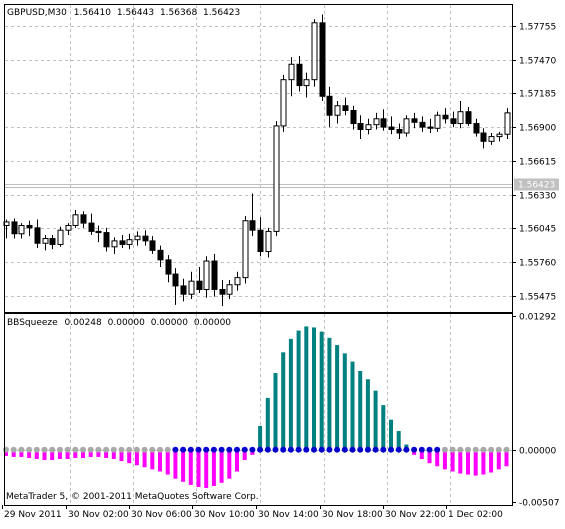 The width and height of the screenshot is (565, 529). Describe the element at coordinates (33, 515) in the screenshot. I see `time-tick-label: 29 Nov 2011` at that location.